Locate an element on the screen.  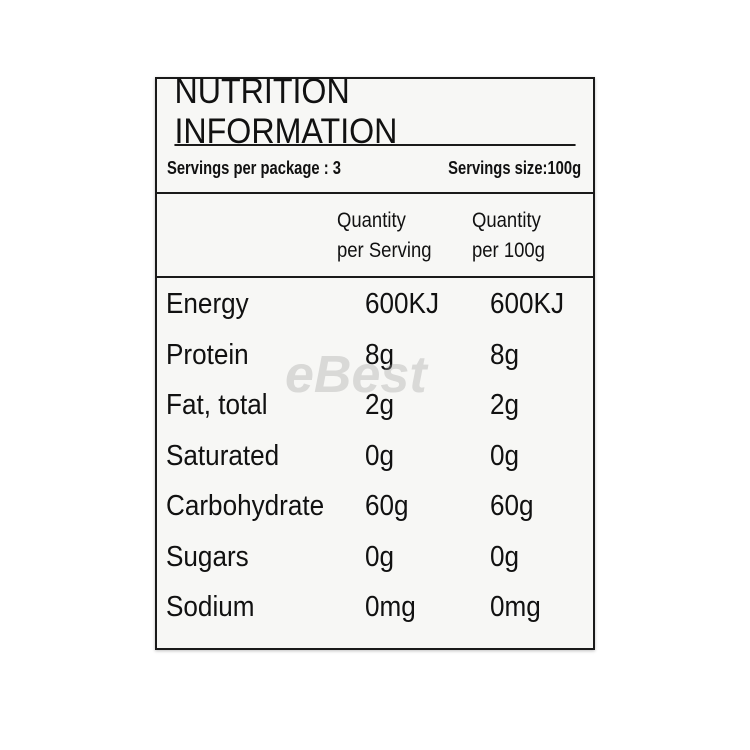
nutrient-per-serving: 0mg is located at coordinates (390, 607).